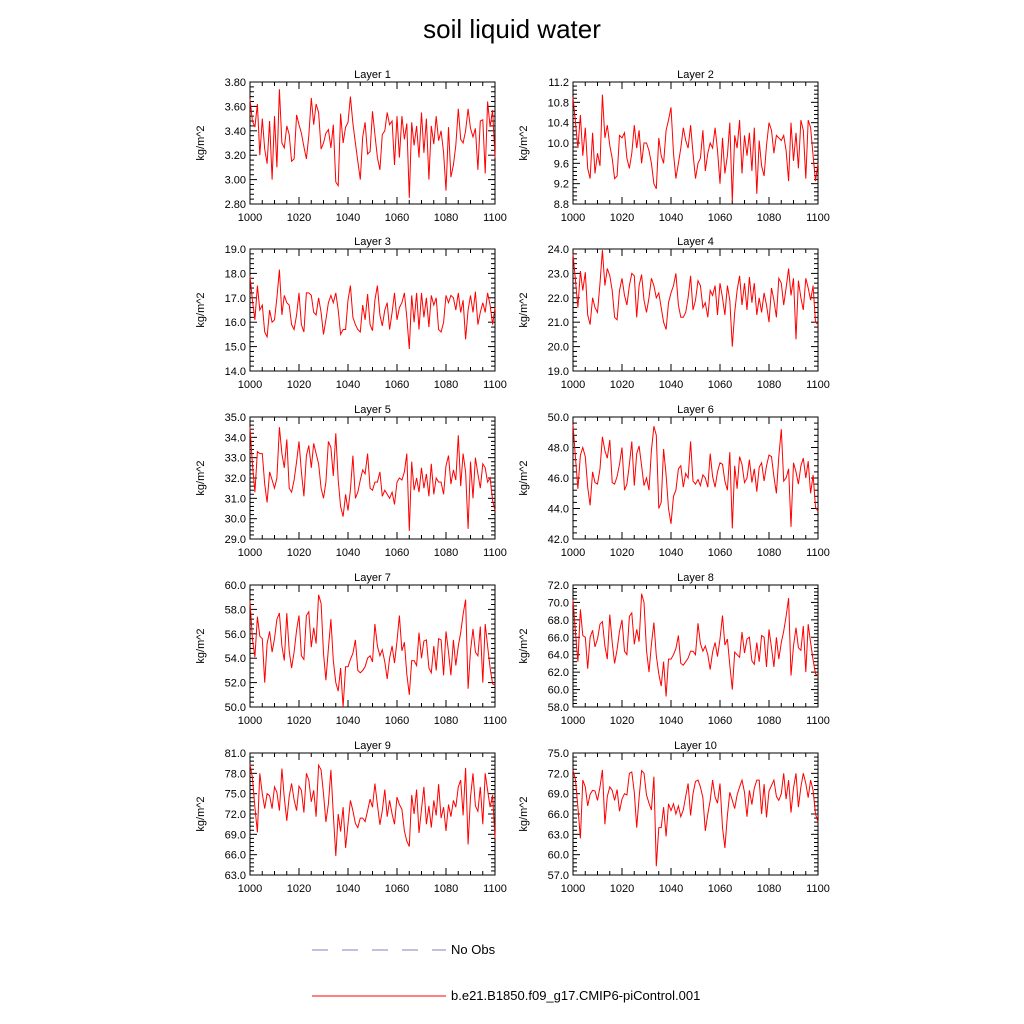  Describe the element at coordinates (235, 479) in the screenshot. I see `y-tick-label: 32.0` at that location.